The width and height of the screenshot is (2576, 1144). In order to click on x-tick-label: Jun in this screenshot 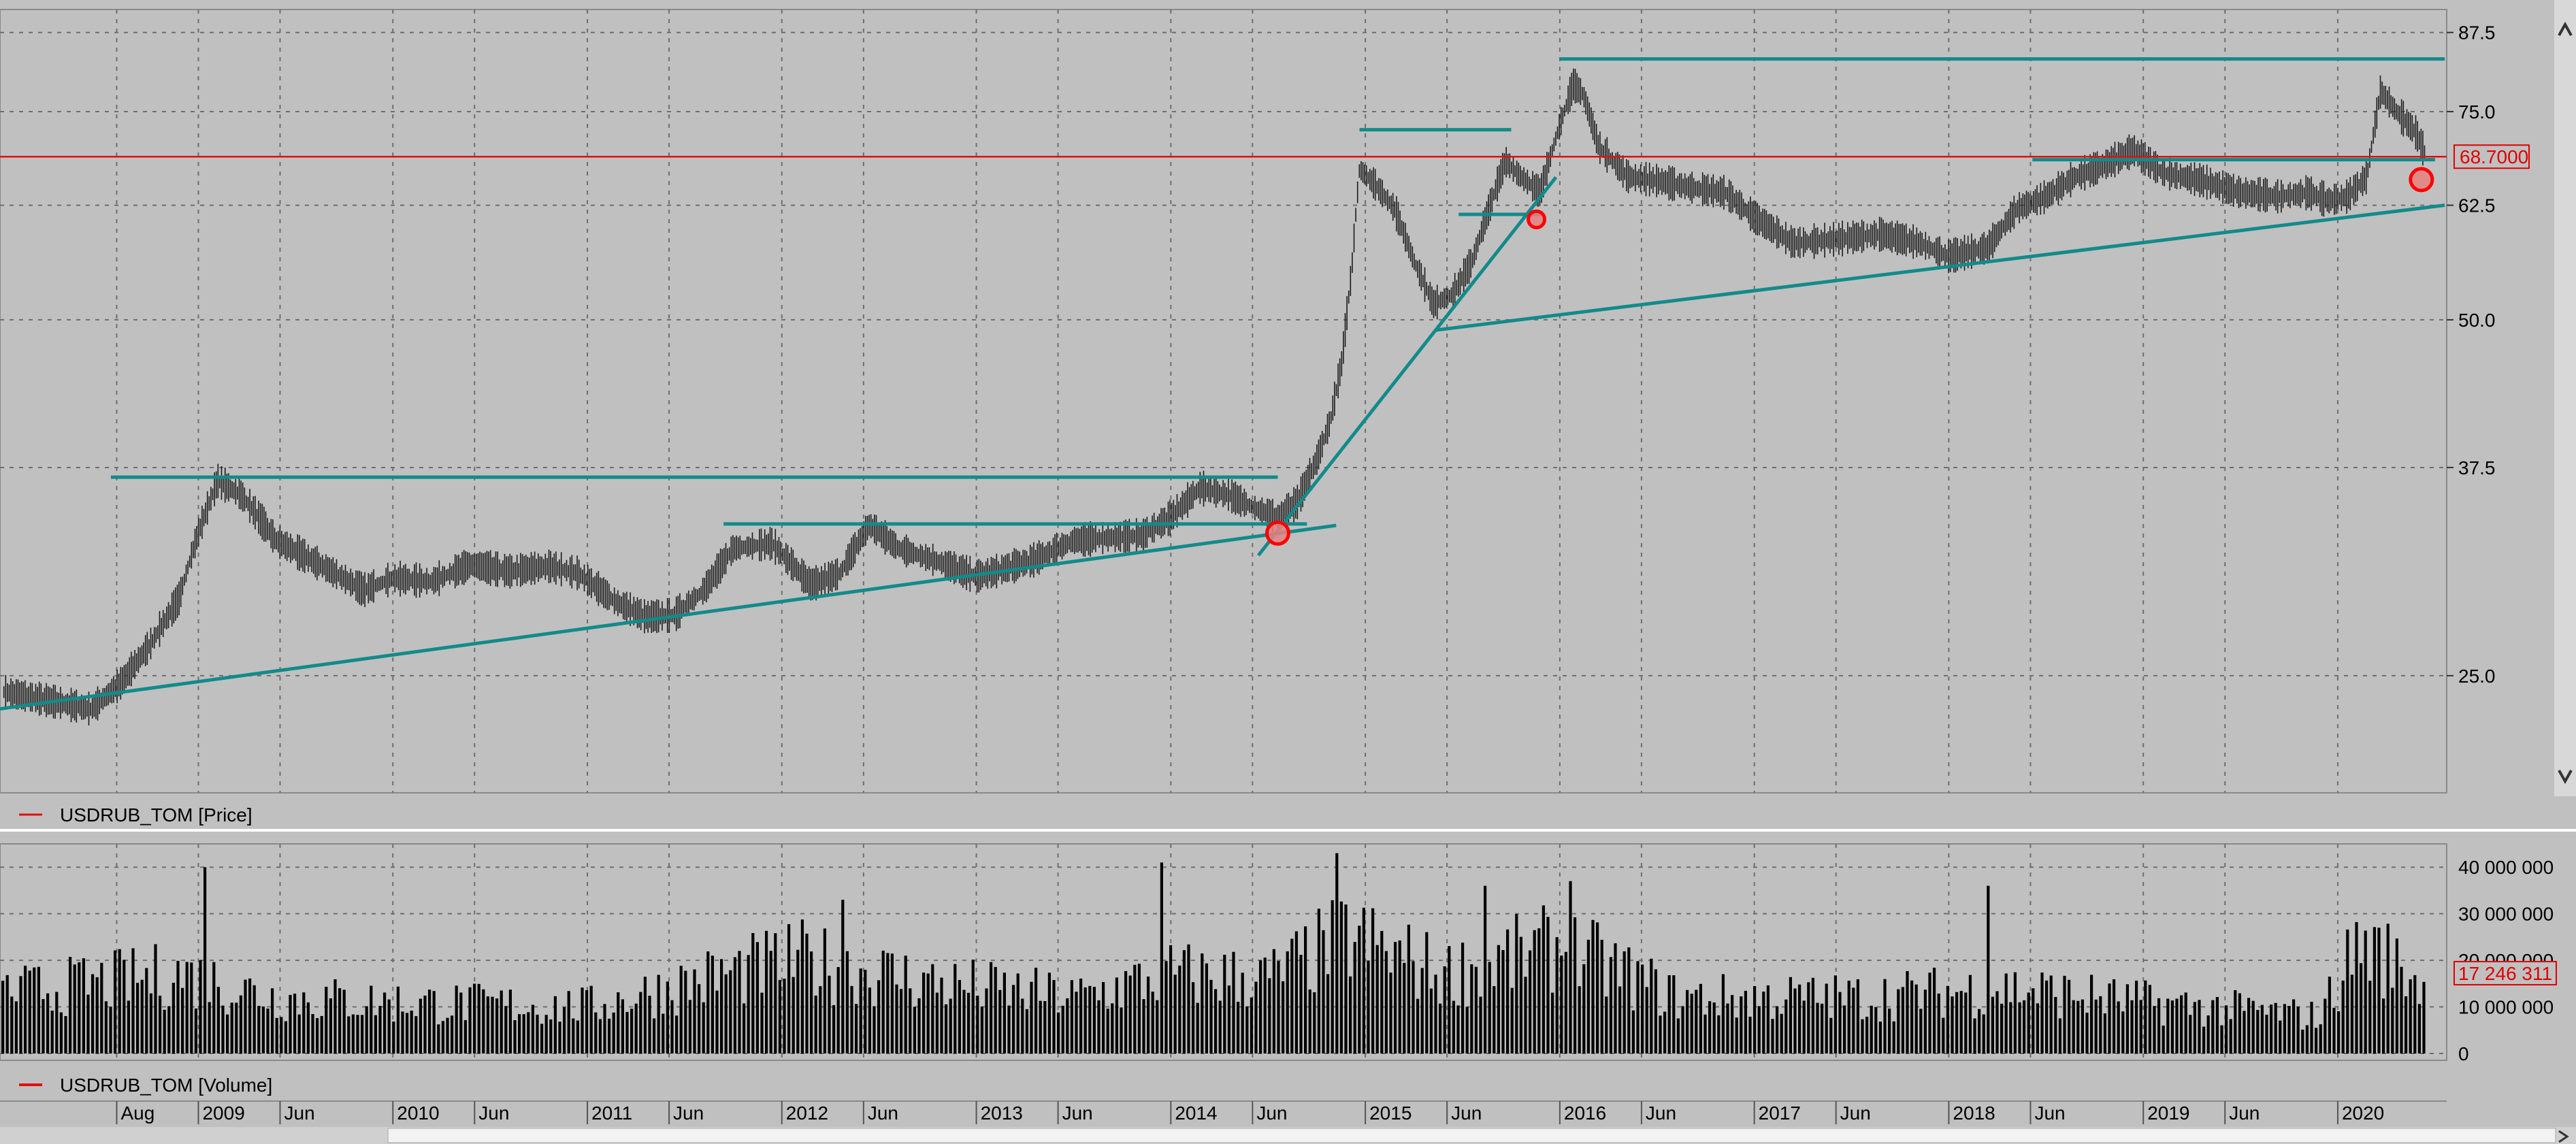, I will do `click(1855, 1113)`.